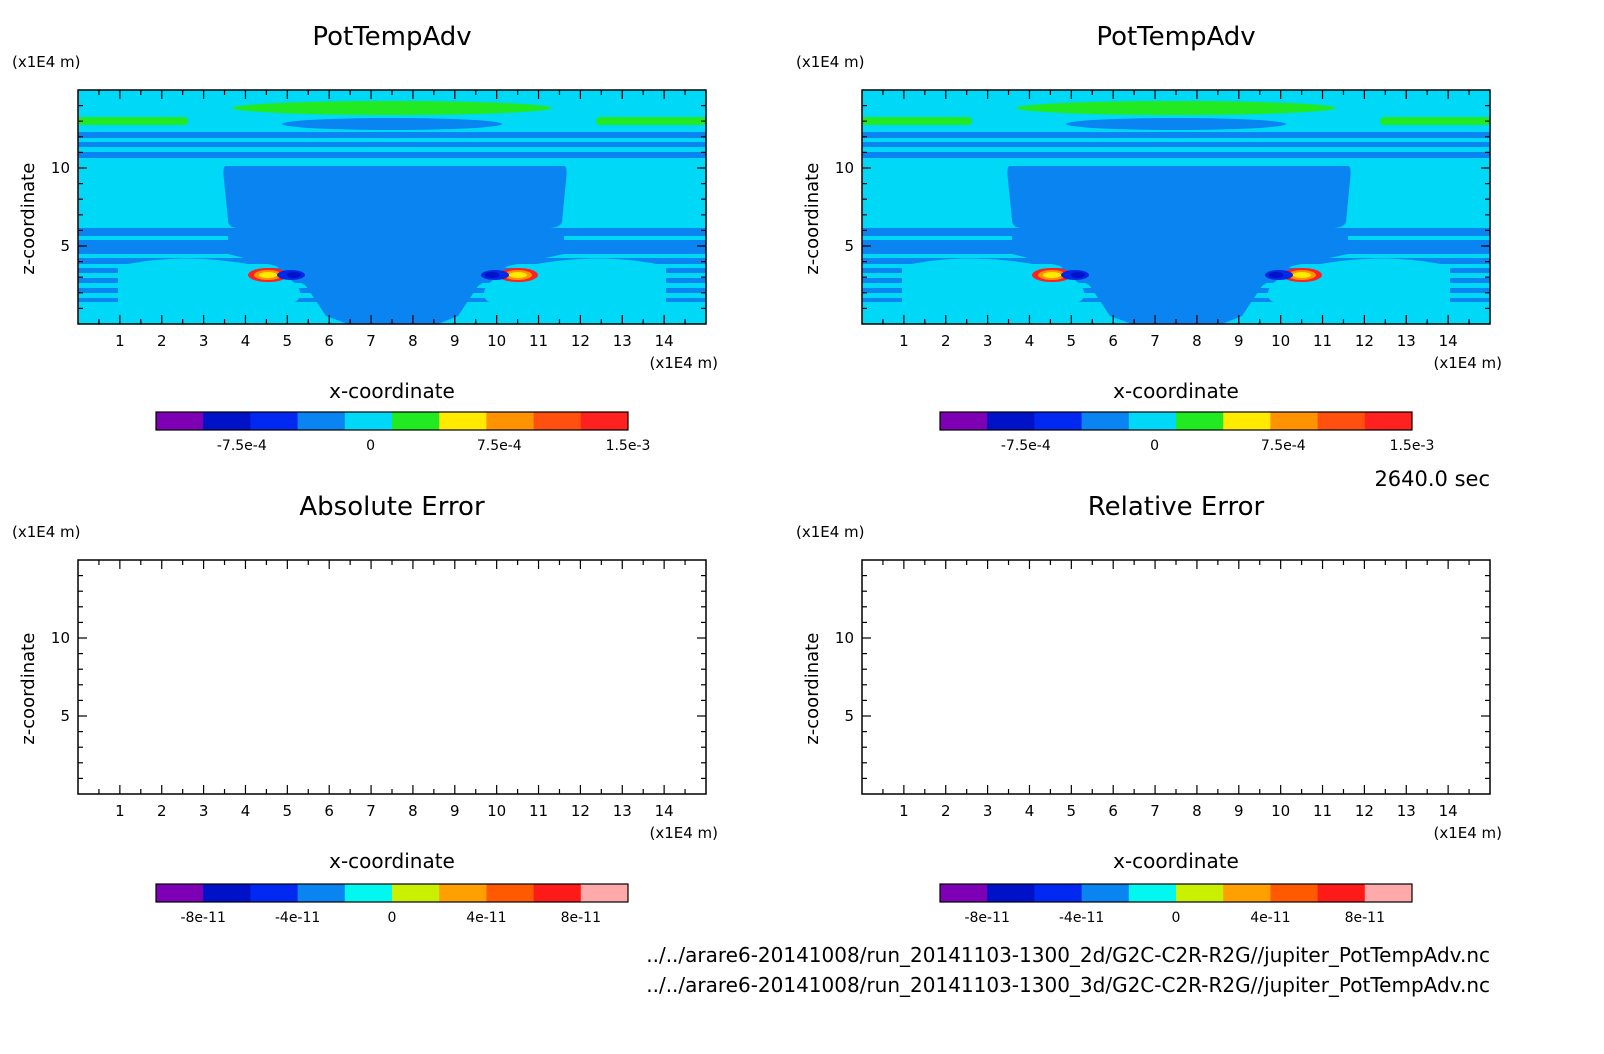 The image size is (1604, 1054). What do you see at coordinates (499, 446) in the screenshot?
I see `colorbar-label: 7.5e-4` at bounding box center [499, 446].